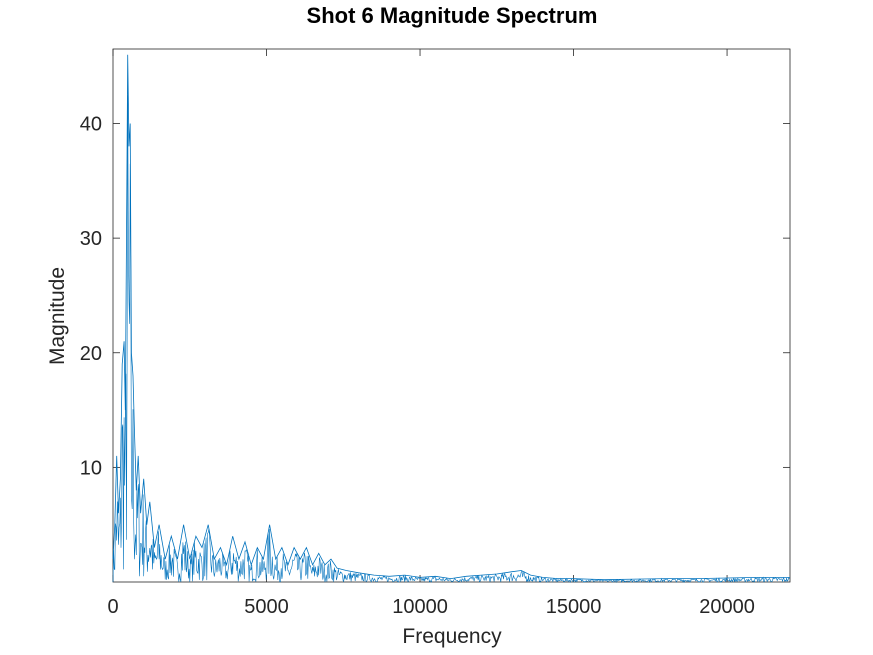  What do you see at coordinates (91, 239) in the screenshot?
I see `y-tick-label: 30` at bounding box center [91, 239].